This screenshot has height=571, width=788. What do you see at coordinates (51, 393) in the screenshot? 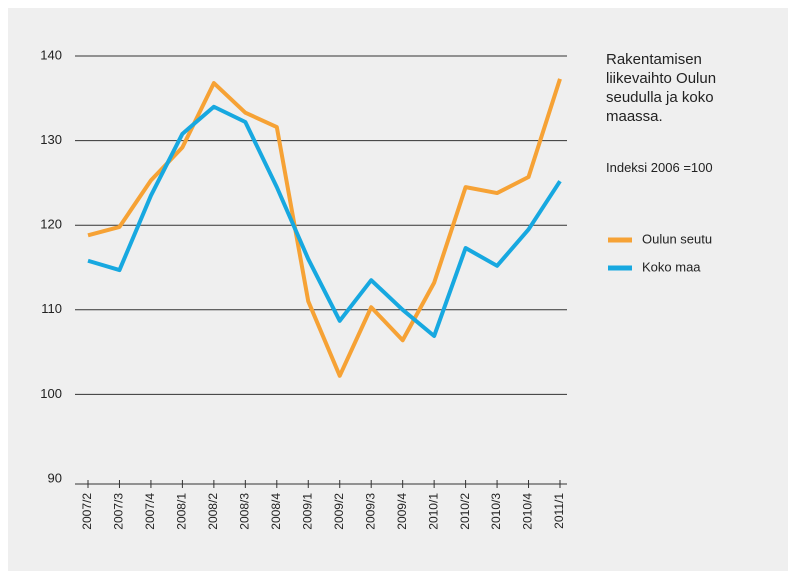
I see `y-tick-label: 100` at bounding box center [51, 393].